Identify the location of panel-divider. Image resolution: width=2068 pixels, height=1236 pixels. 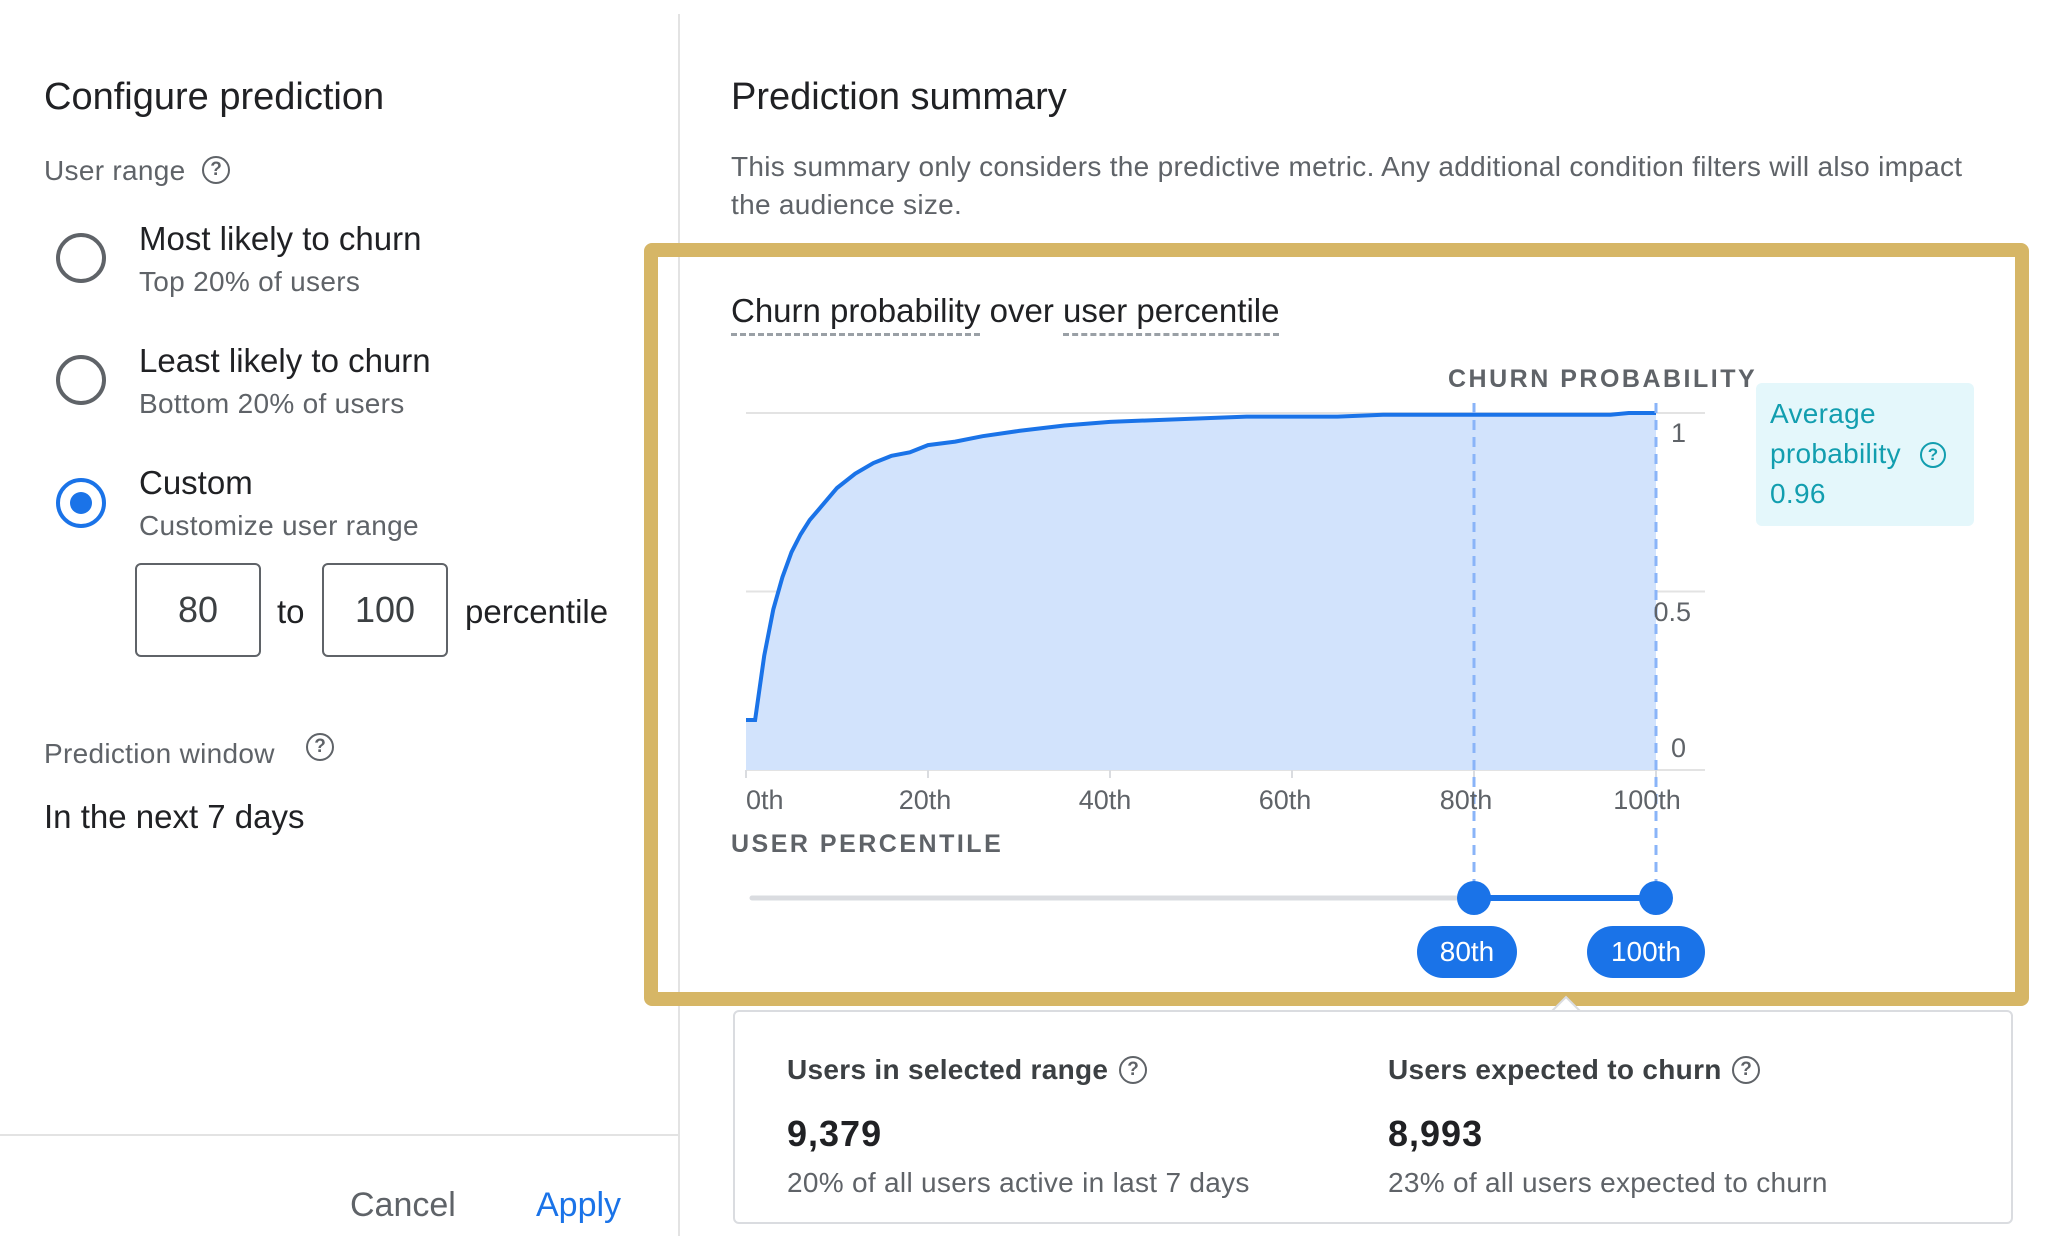
(679, 625).